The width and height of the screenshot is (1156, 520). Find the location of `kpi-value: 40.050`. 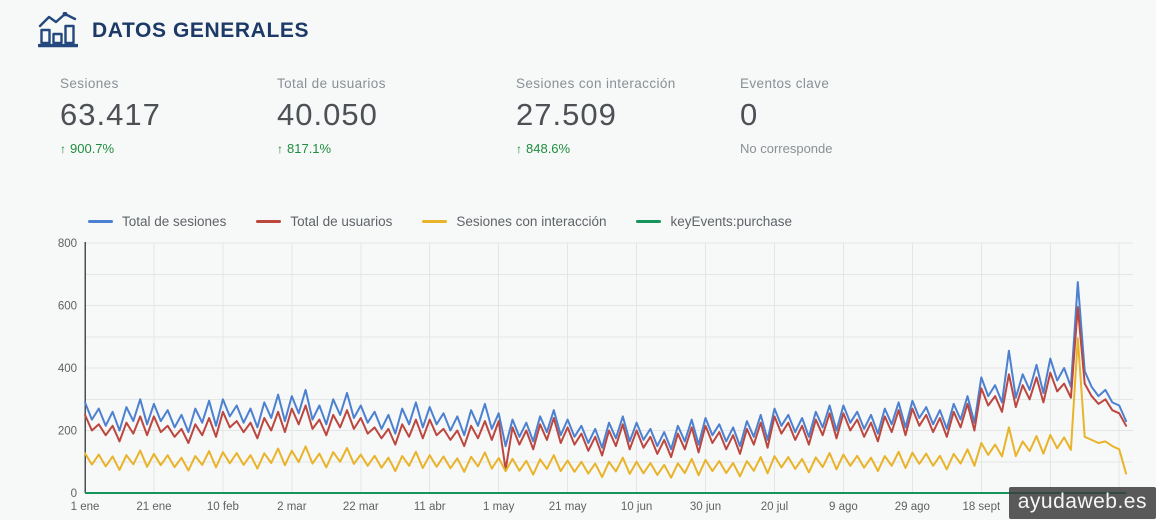

kpi-value: 40.050 is located at coordinates (327, 114).